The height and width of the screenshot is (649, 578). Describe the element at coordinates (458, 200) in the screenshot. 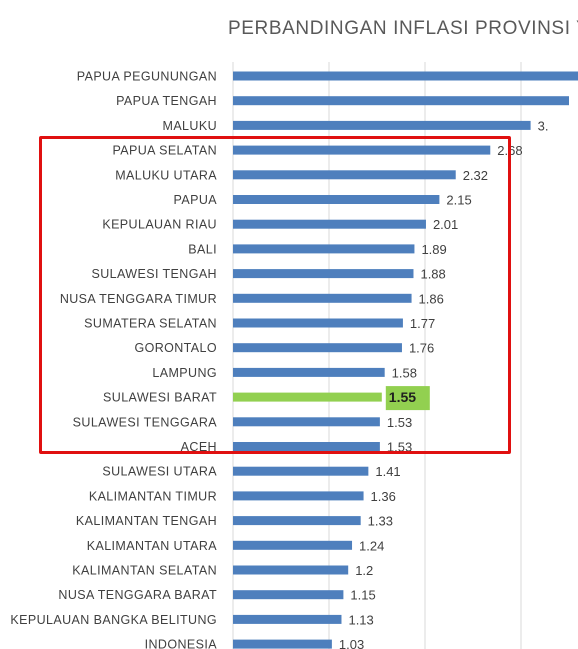

I see `data-label: 2.15` at that location.